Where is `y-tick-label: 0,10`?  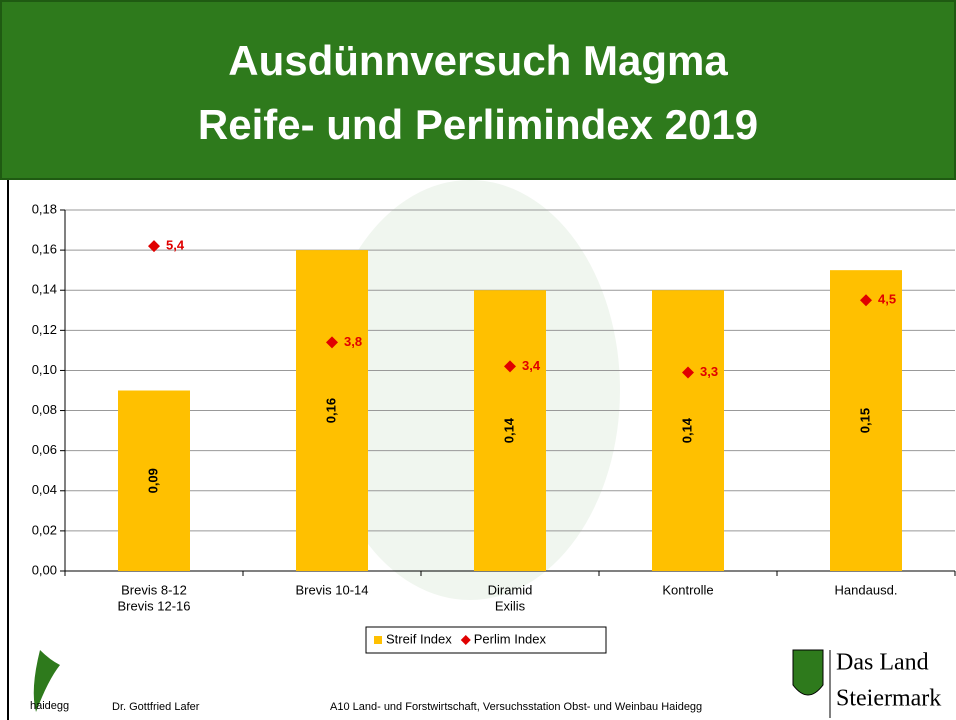
y-tick-label: 0,10 is located at coordinates (44, 369).